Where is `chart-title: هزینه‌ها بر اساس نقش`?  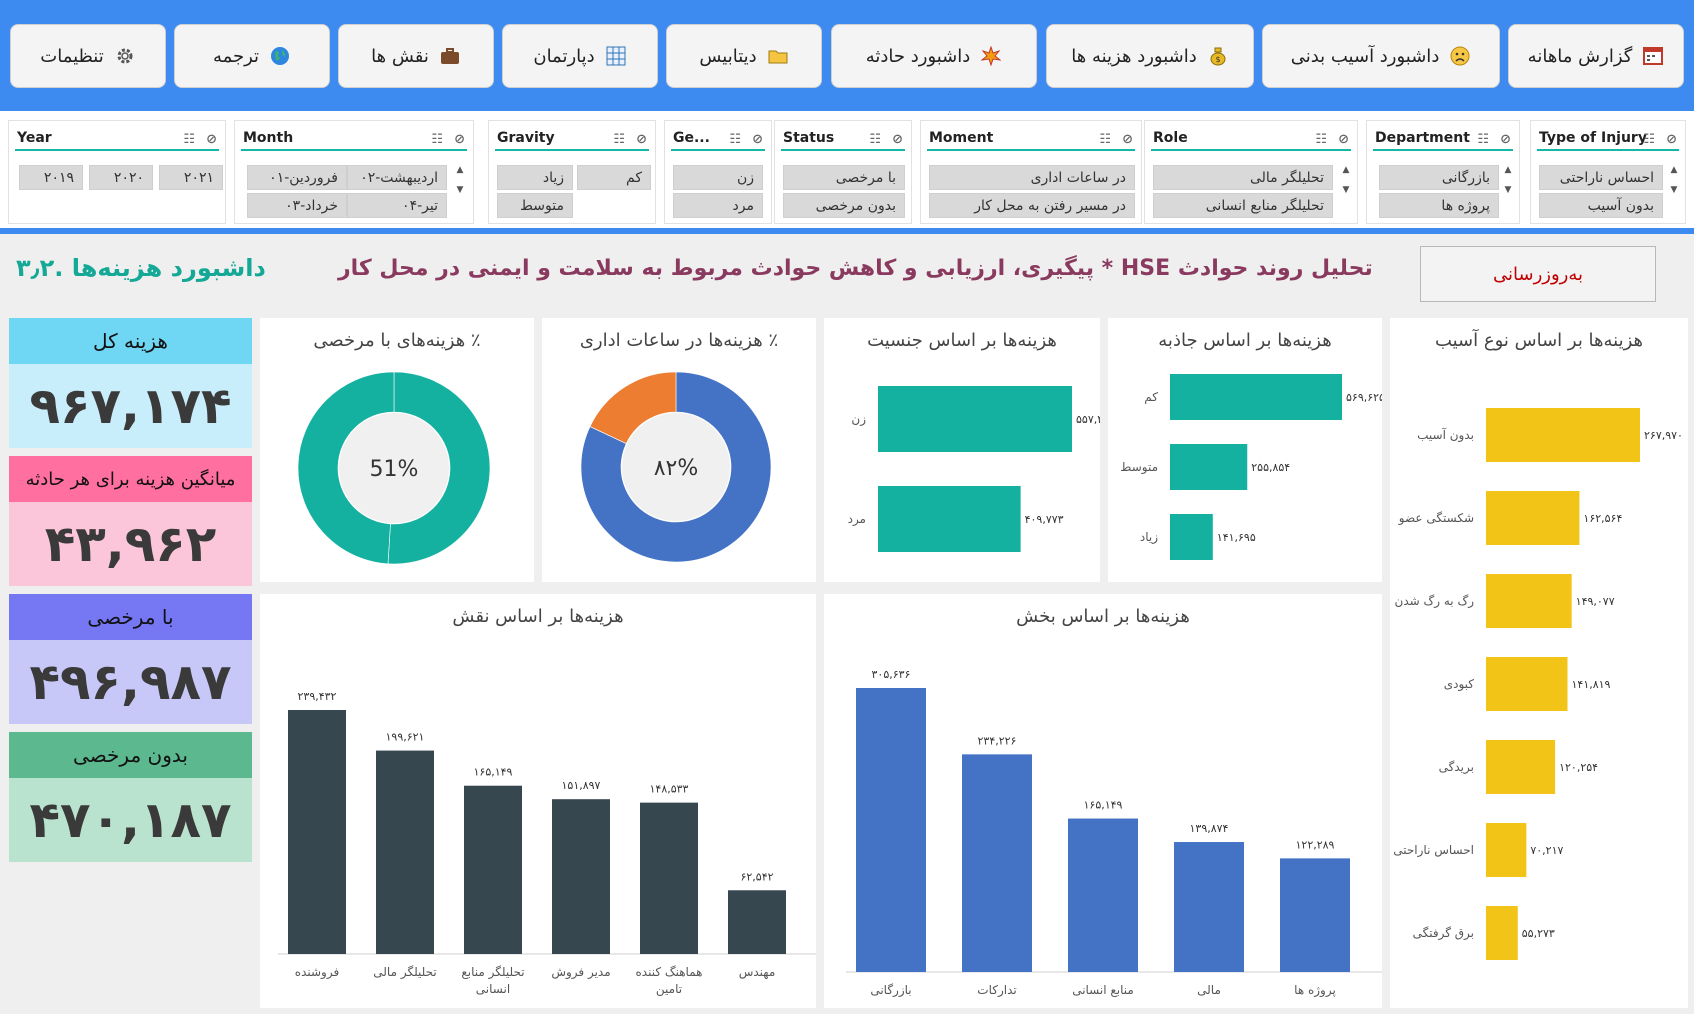
chart-title: هزینه‌ها بر اساس نقش is located at coordinates (538, 616).